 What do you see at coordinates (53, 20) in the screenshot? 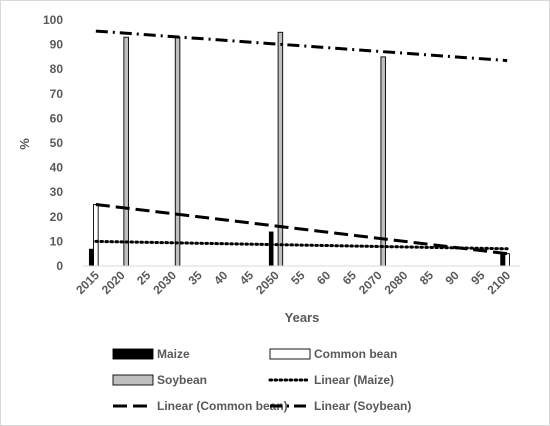
I see `y-tick-label: 100` at bounding box center [53, 20].